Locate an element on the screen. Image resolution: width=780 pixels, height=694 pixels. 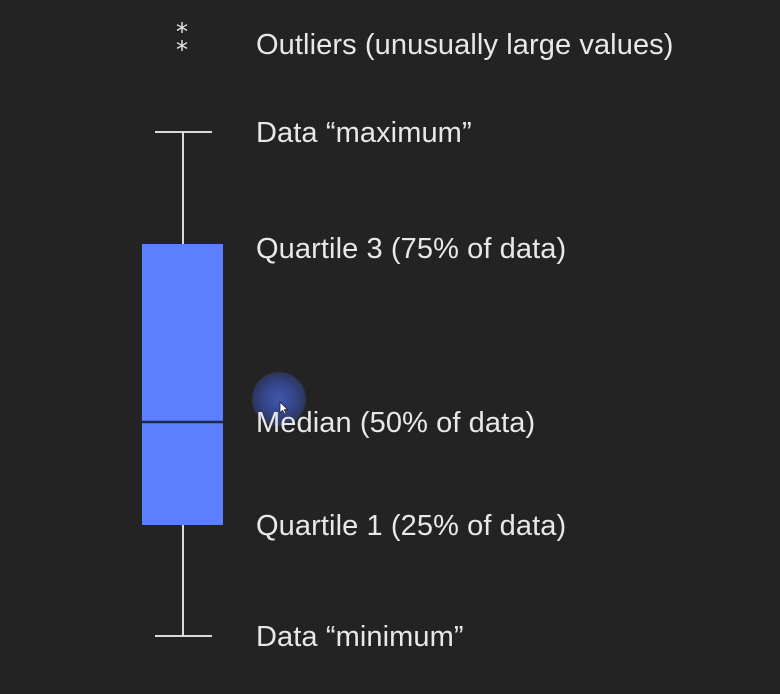
interquartile-box is located at coordinates (182, 384).